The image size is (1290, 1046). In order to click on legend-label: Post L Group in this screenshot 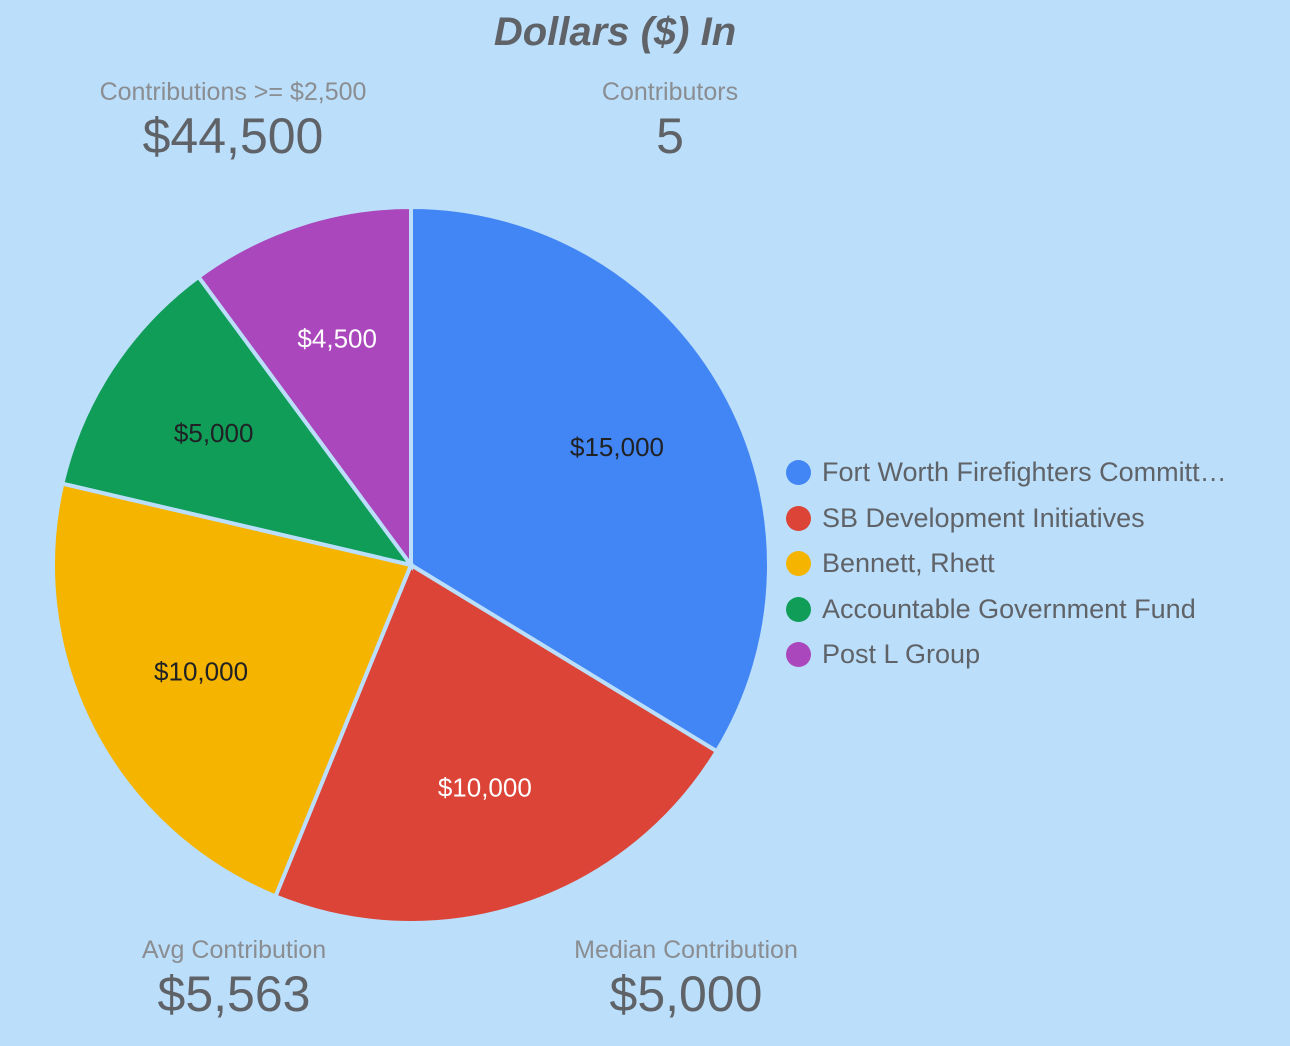, I will do `click(901, 654)`.